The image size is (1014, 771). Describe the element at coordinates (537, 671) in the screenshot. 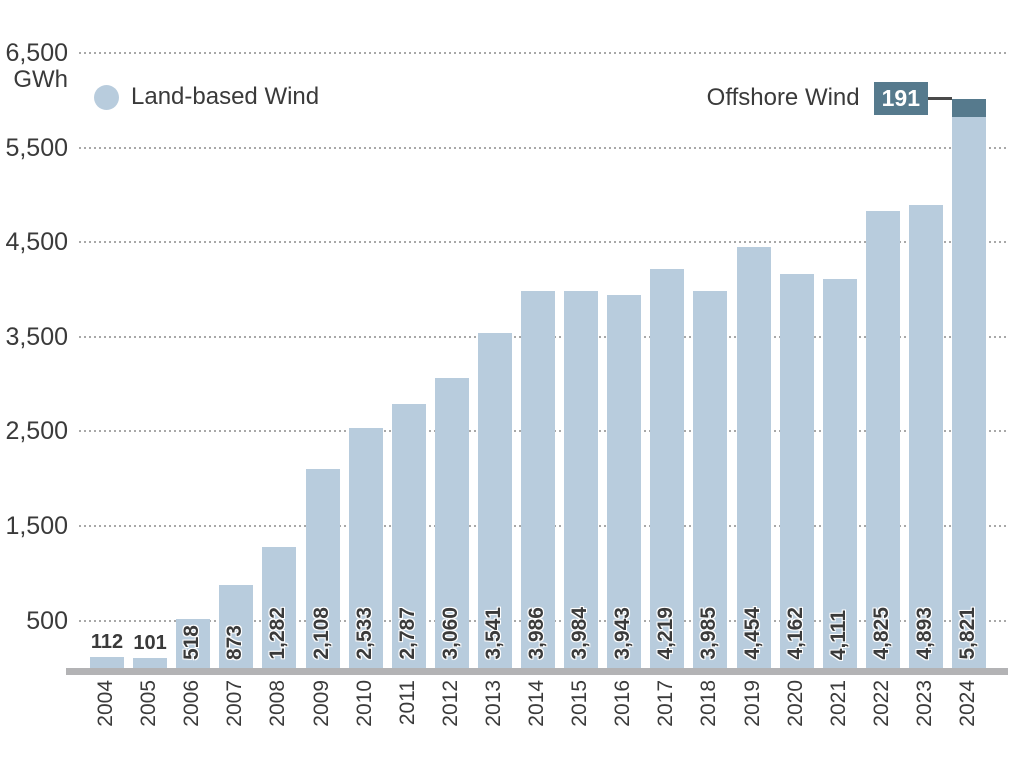

I see `x-axis-baseline` at that location.